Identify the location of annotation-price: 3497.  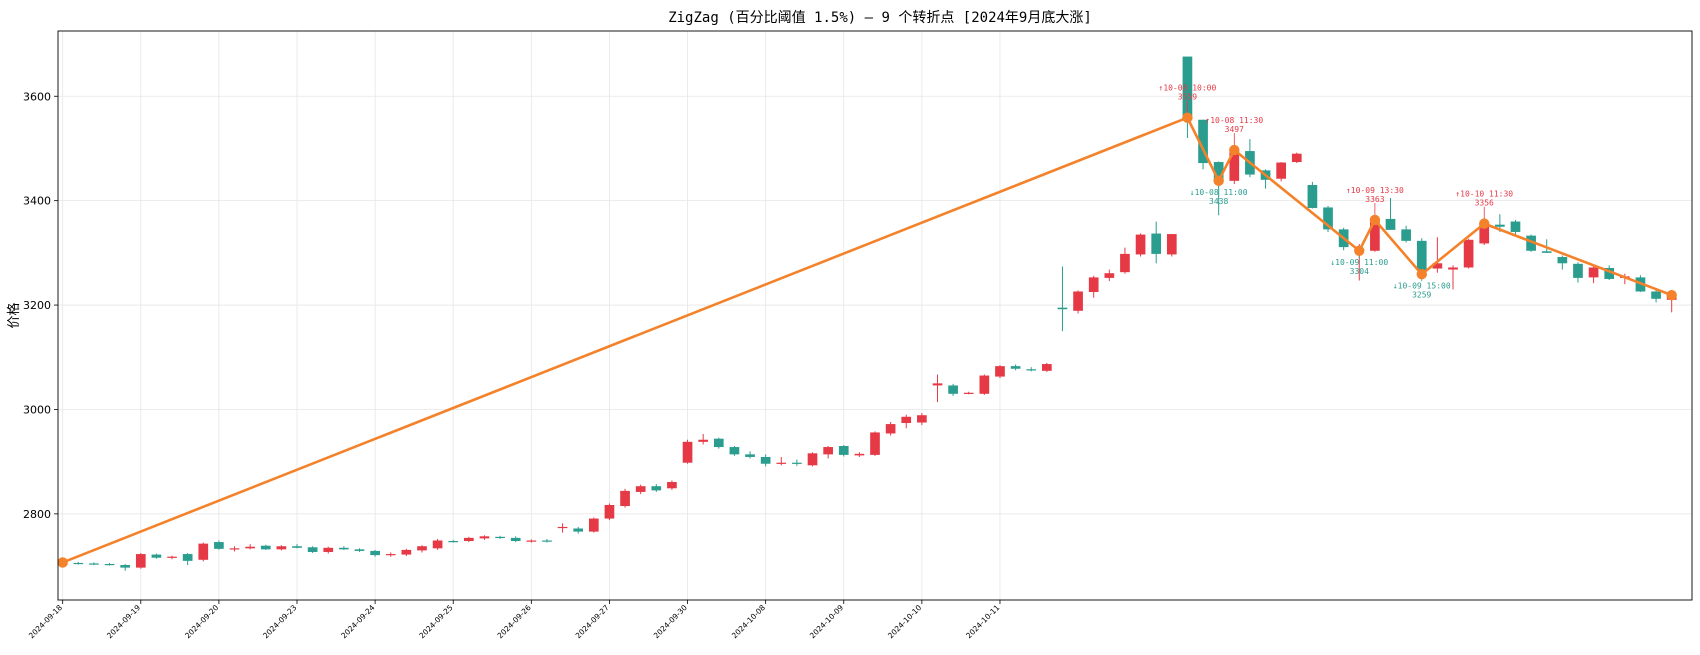
(1234, 129).